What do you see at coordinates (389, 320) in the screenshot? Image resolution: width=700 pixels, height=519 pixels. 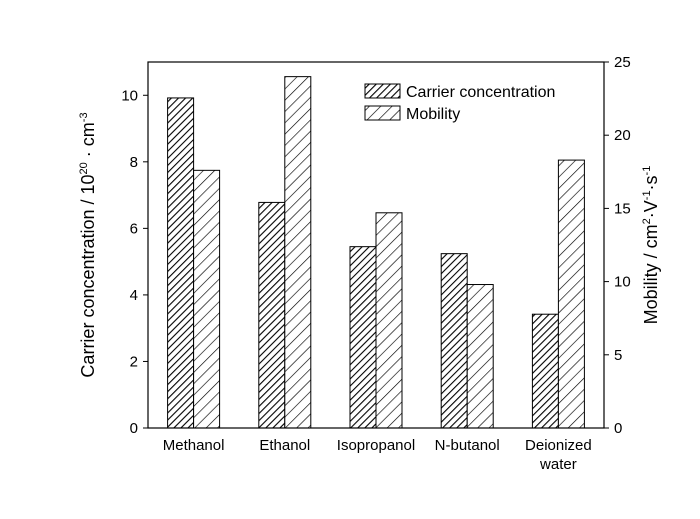 I see `bar-mobility-isopropanol` at bounding box center [389, 320].